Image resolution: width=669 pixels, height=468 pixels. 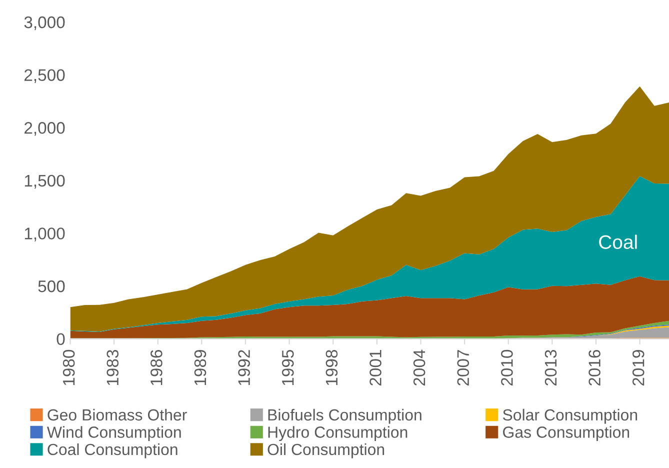 I want to click on legend-label: Wind Consumption, so click(x=113, y=434).